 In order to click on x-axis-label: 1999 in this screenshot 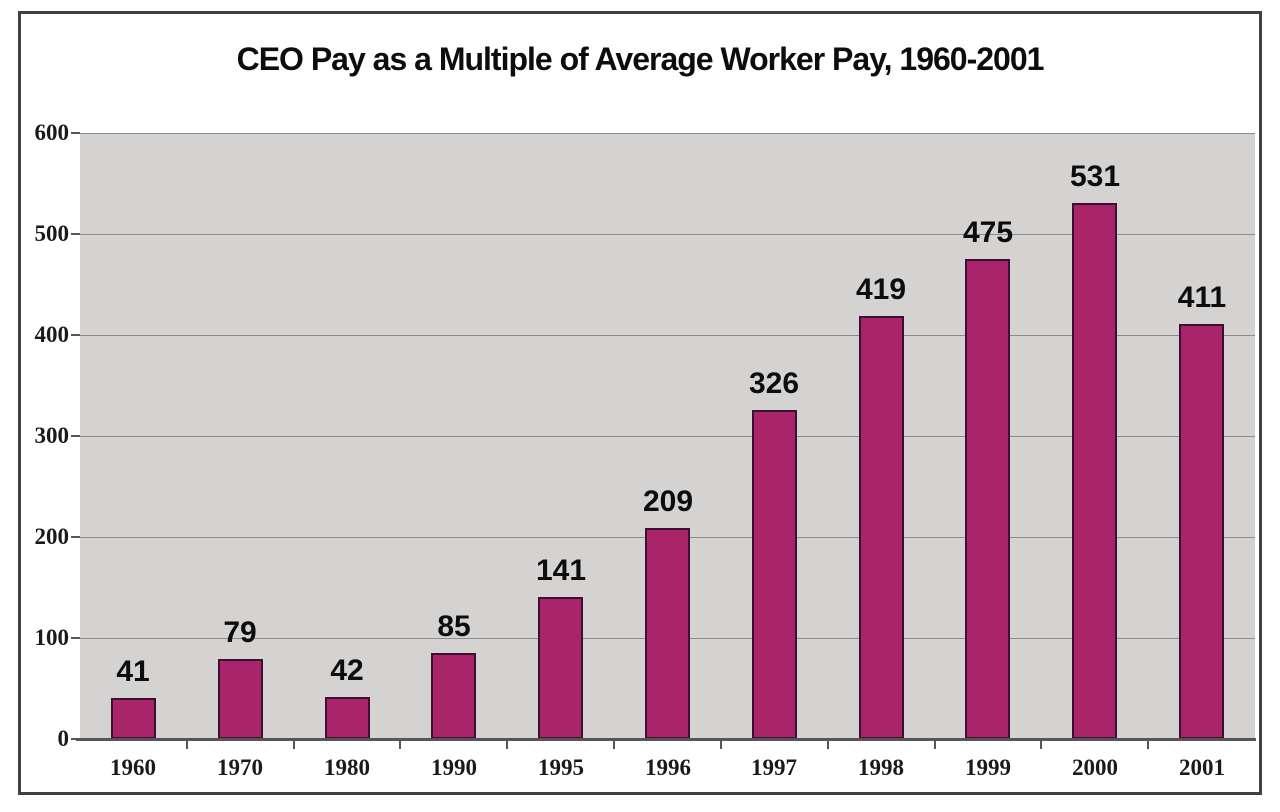, I will do `click(988, 767)`.